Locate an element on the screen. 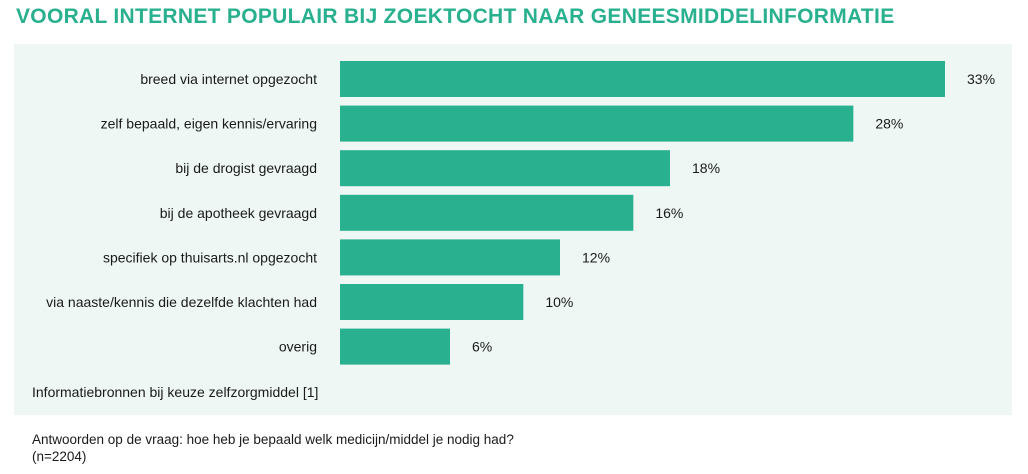 The width and height of the screenshot is (1028, 474). category-label: overig is located at coordinates (298, 347).